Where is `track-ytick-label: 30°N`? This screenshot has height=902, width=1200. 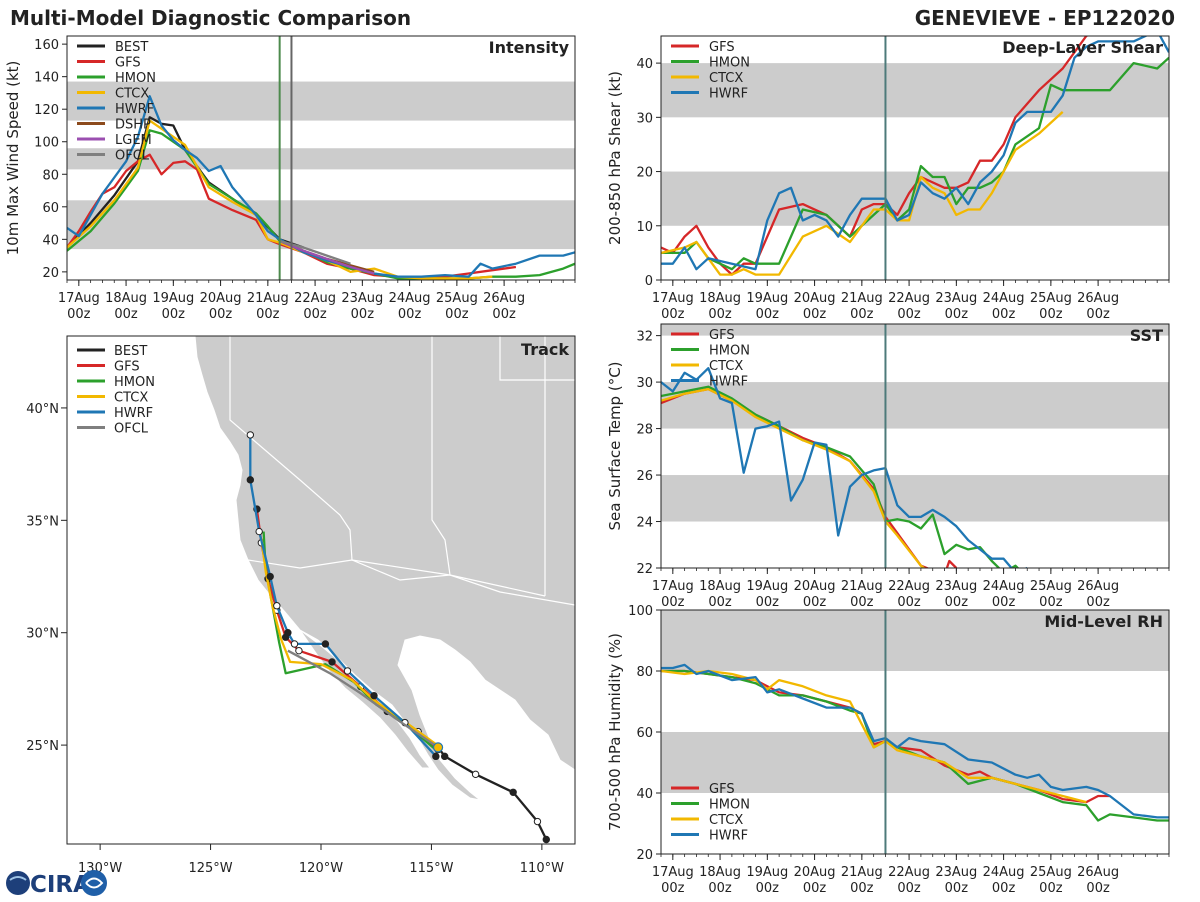 track-ytick-label: 30°N is located at coordinates (42, 634).